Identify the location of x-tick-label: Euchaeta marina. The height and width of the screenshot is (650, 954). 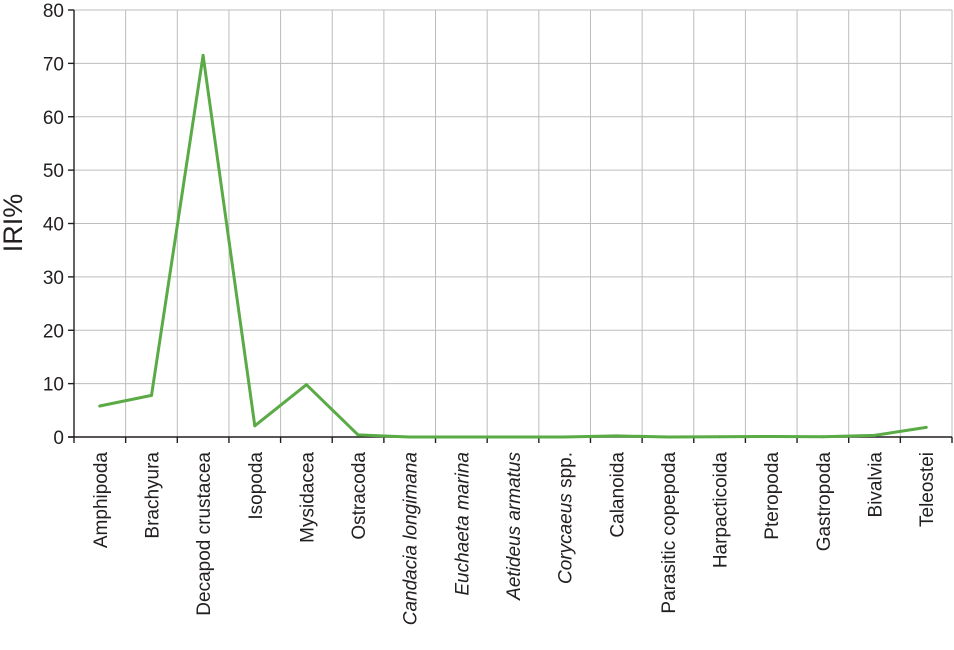
(462, 524).